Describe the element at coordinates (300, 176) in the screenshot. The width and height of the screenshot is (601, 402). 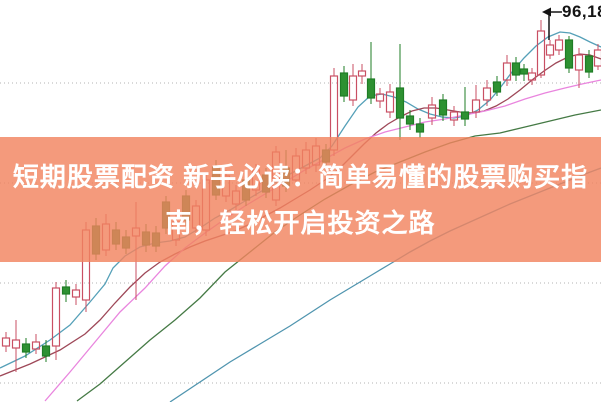
I see `title-line-1: 短期股票配资 新手必读：简单易懂的股票购买指` at that location.